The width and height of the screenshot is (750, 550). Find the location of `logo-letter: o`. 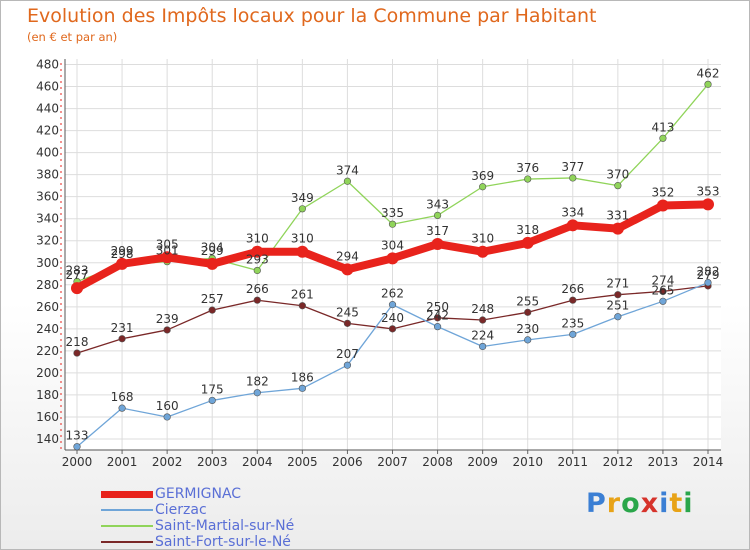

logo-letter: o is located at coordinates (631, 503).